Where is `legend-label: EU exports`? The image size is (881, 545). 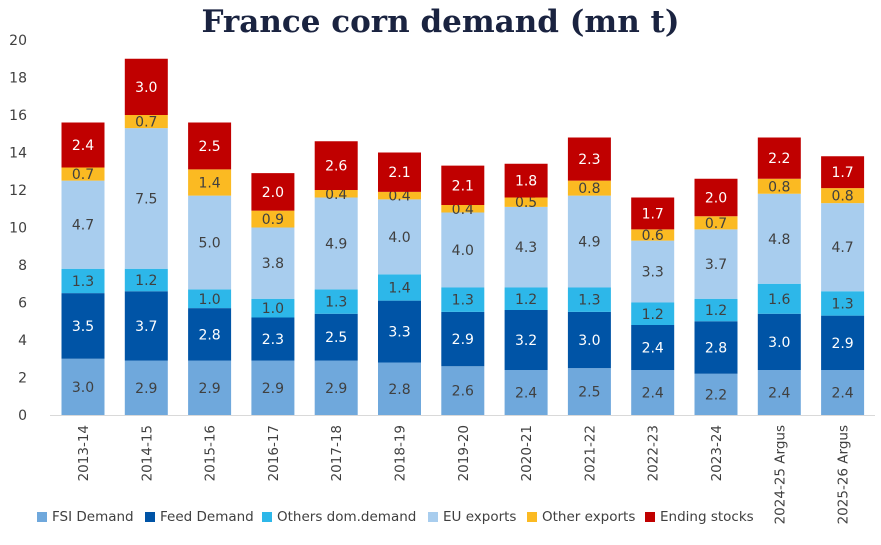 legend-label: EU exports is located at coordinates (480, 517).